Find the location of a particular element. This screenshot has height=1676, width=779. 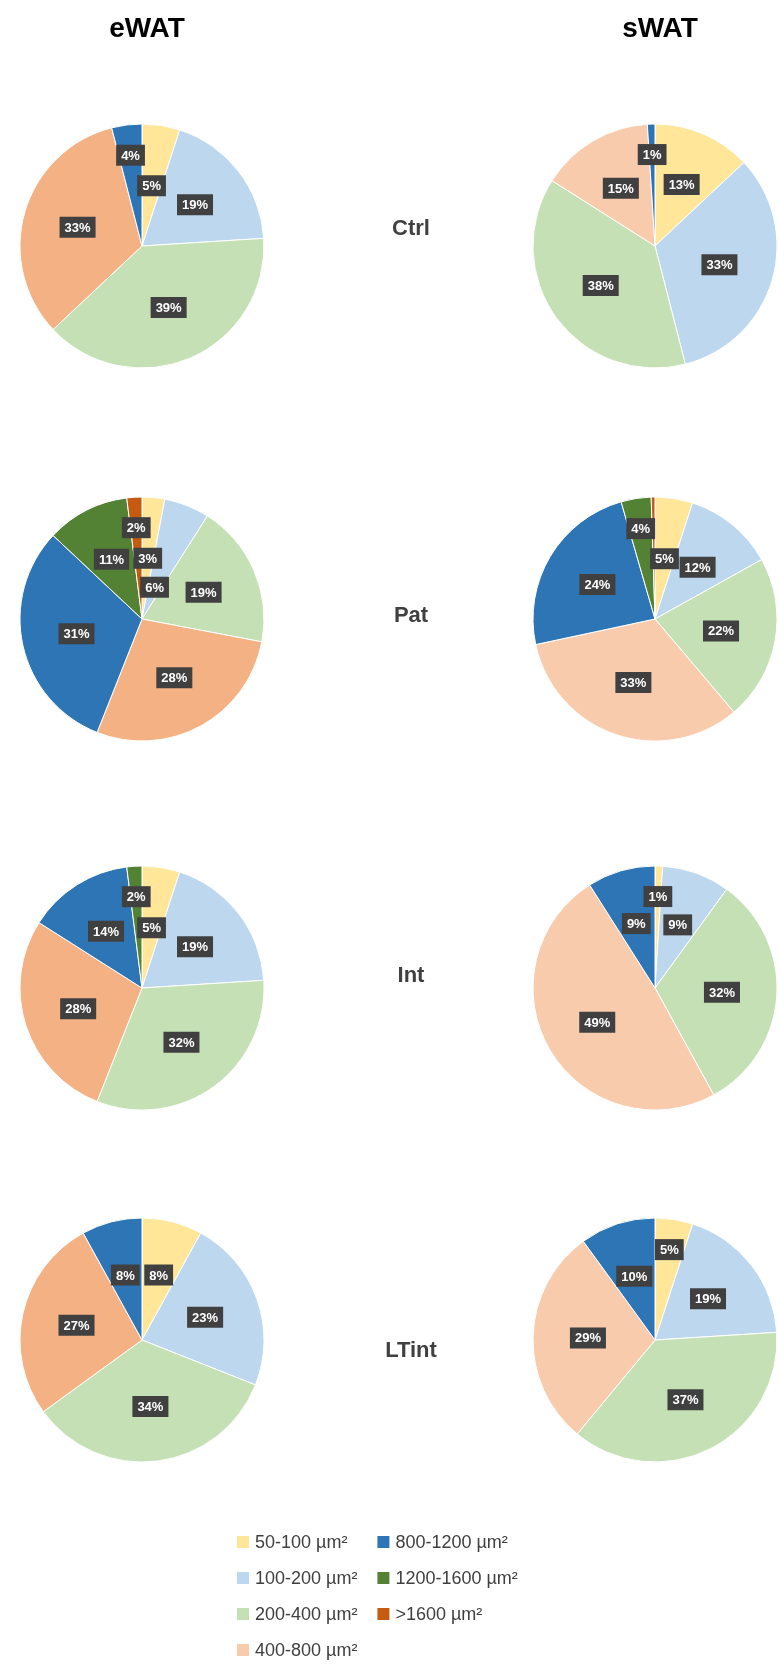

legend-label: 100-200 µm² is located at coordinates (306, 1578).